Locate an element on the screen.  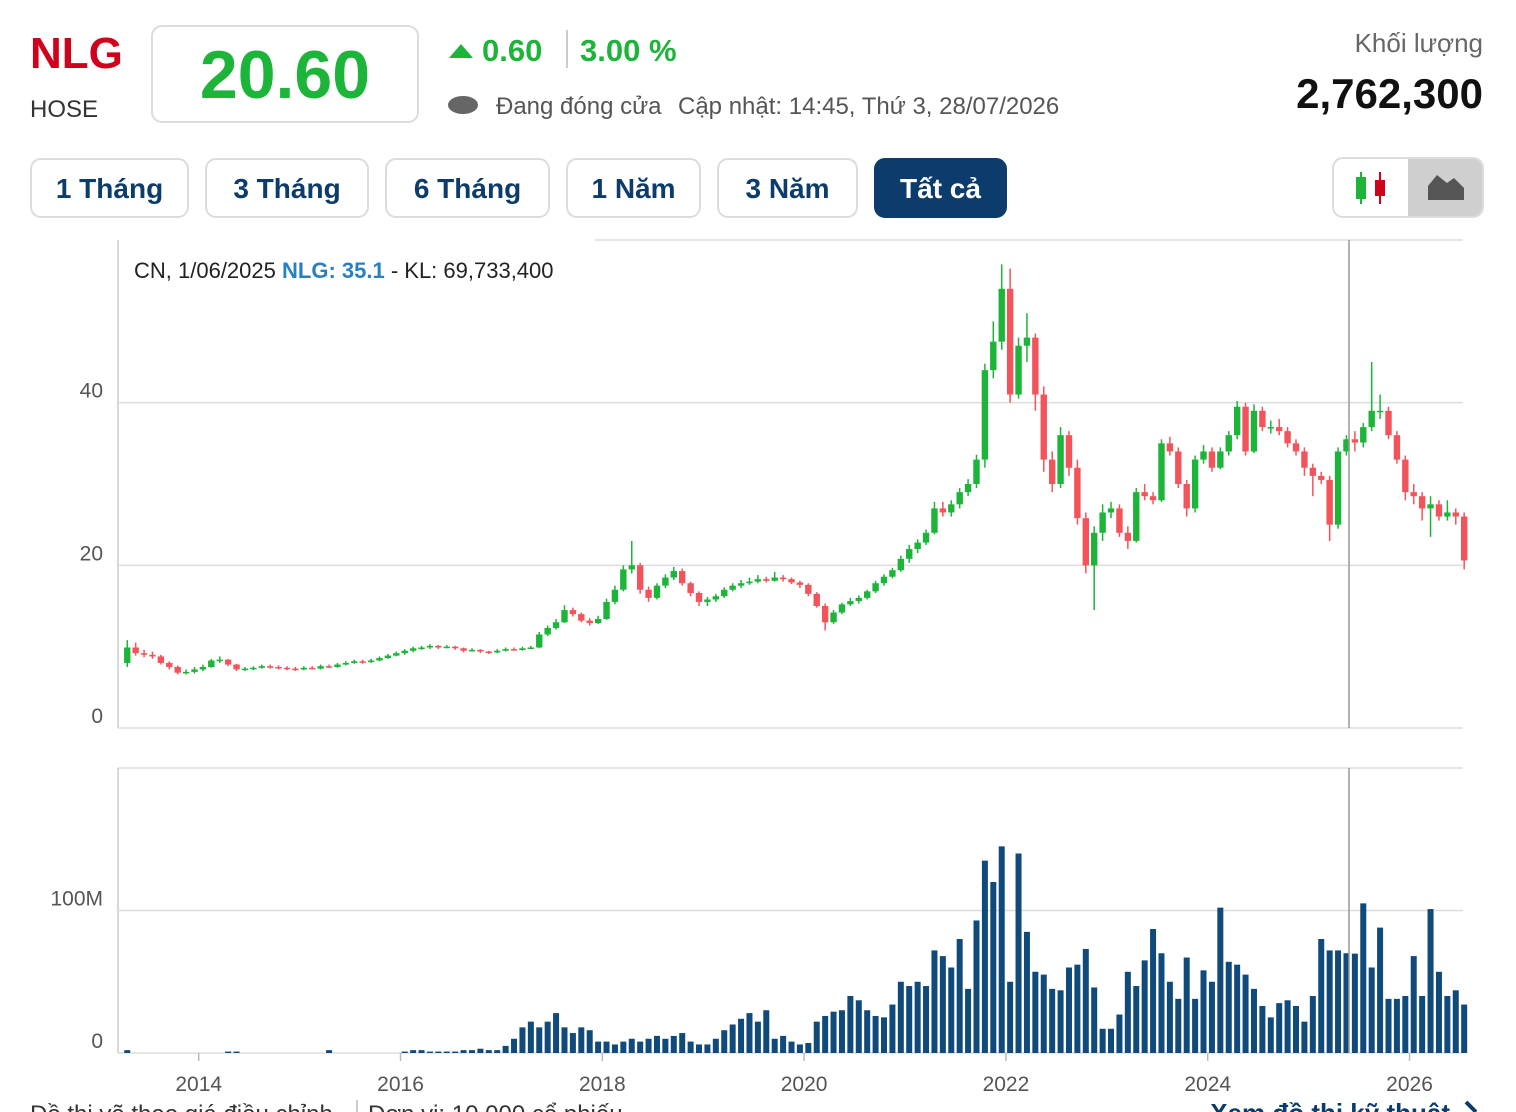
tab: Tất cả is located at coordinates (940, 188).